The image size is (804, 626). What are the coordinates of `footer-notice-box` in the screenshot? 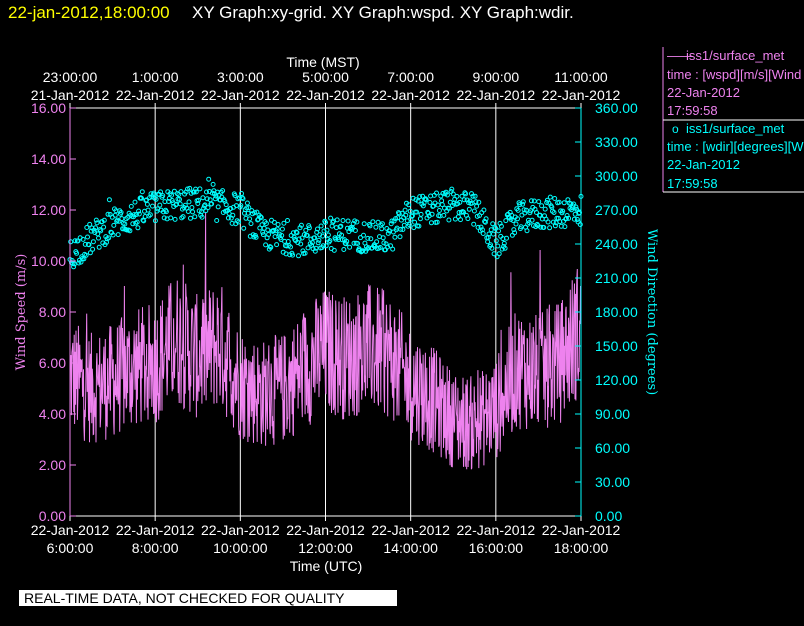 It's located at (208, 598).